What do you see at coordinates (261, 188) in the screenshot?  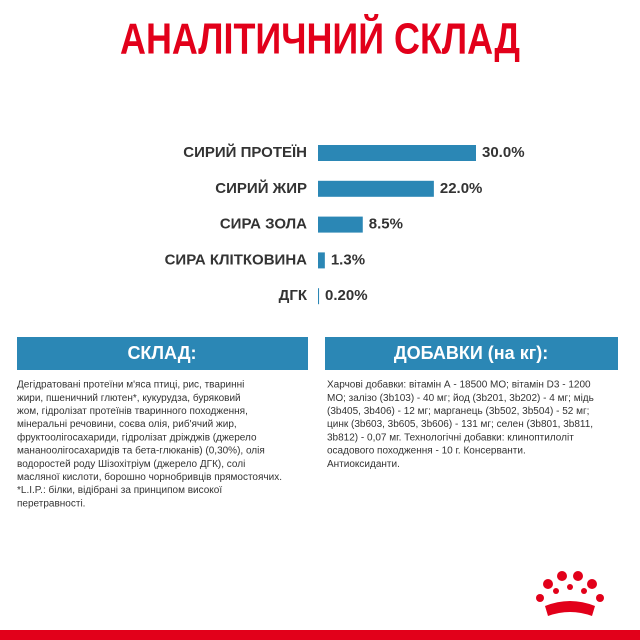 I see `category-label: СИРИЙ ЖИР` at bounding box center [261, 188].